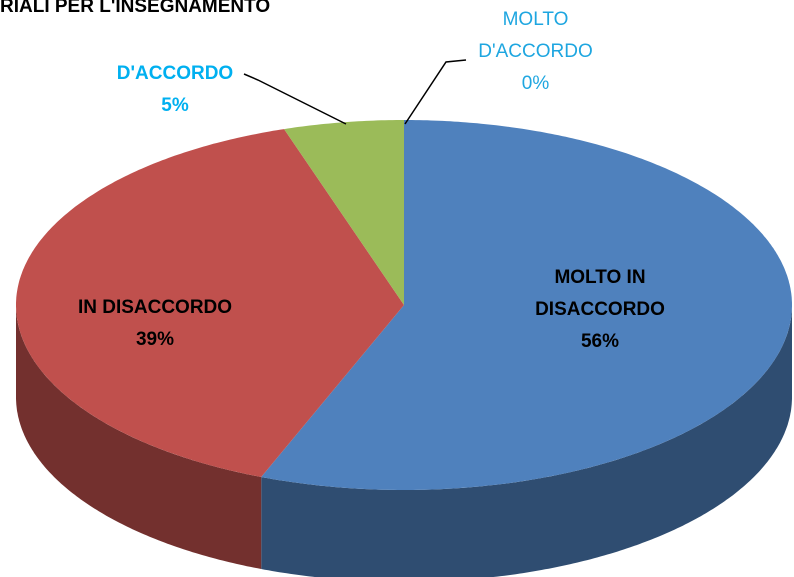 The width and height of the screenshot is (794, 577). I want to click on slice-label: D'ACCORDO 5%, so click(175, 90).